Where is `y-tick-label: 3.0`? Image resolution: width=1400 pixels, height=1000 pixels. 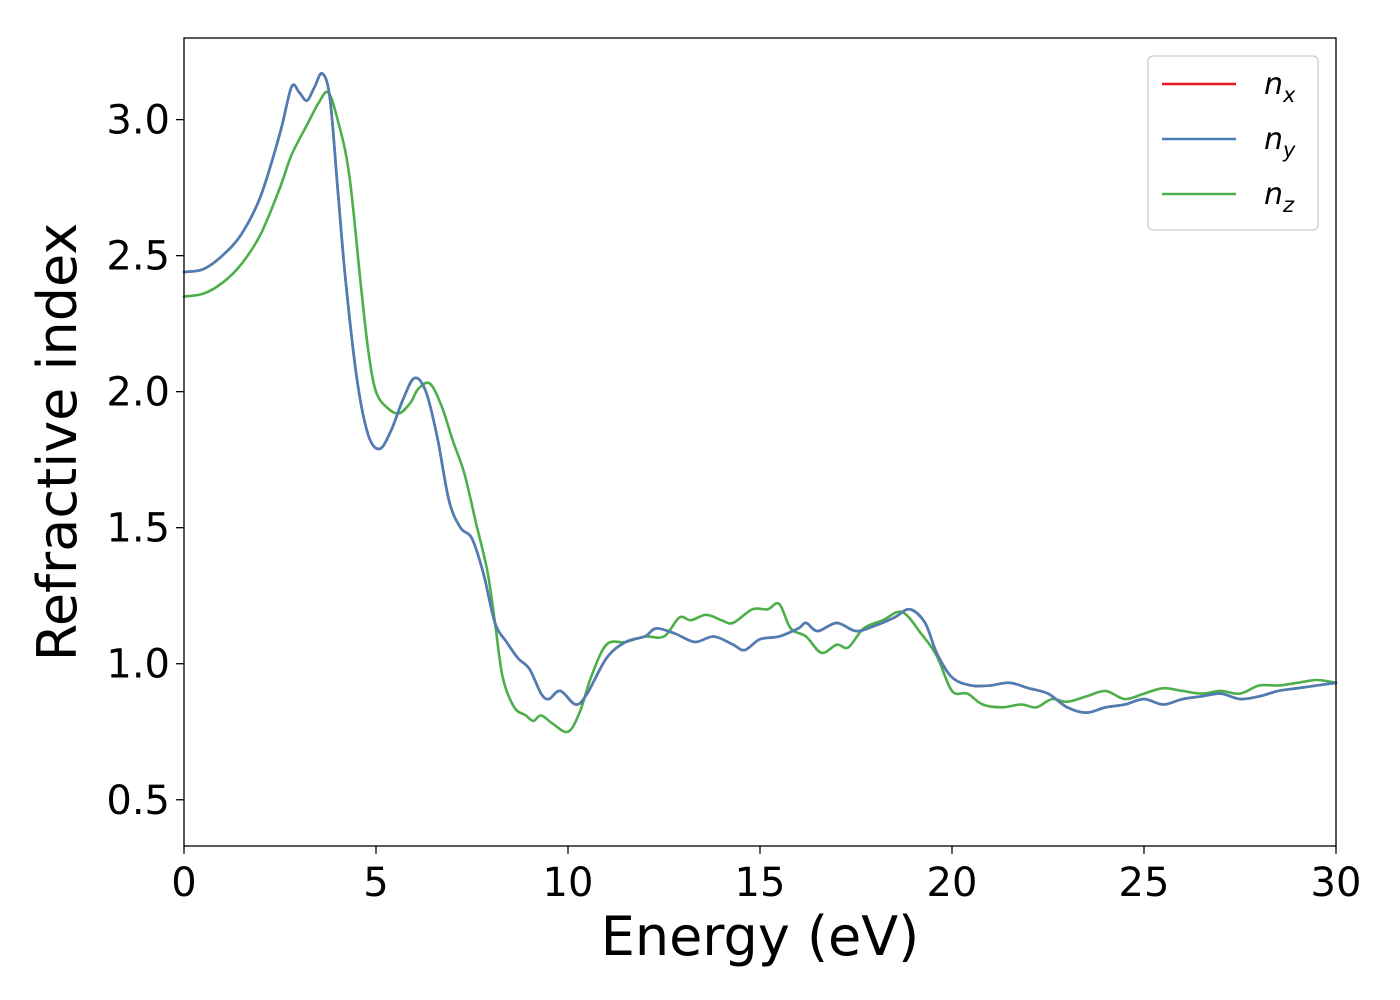 y-tick-label: 3.0 is located at coordinates (138, 121).